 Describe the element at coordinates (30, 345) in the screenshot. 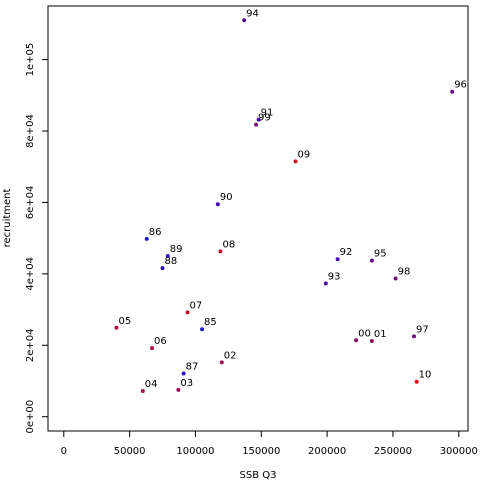

I see `y-tick-label: 2e+04` at that location.